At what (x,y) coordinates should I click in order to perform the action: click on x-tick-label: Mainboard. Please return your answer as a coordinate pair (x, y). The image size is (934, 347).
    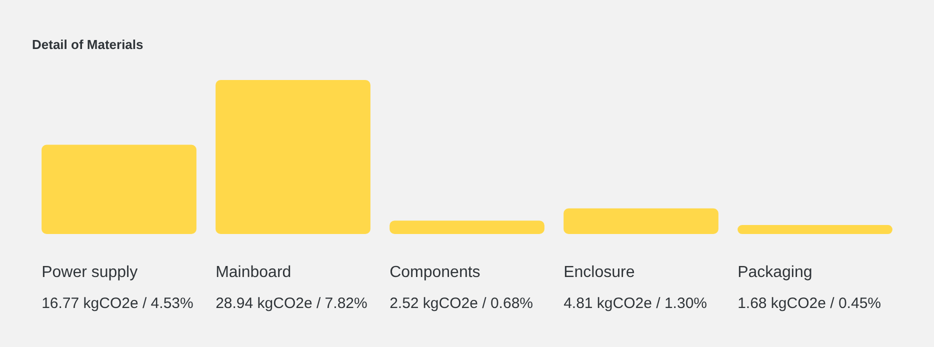
    Looking at the image, I should click on (254, 272).